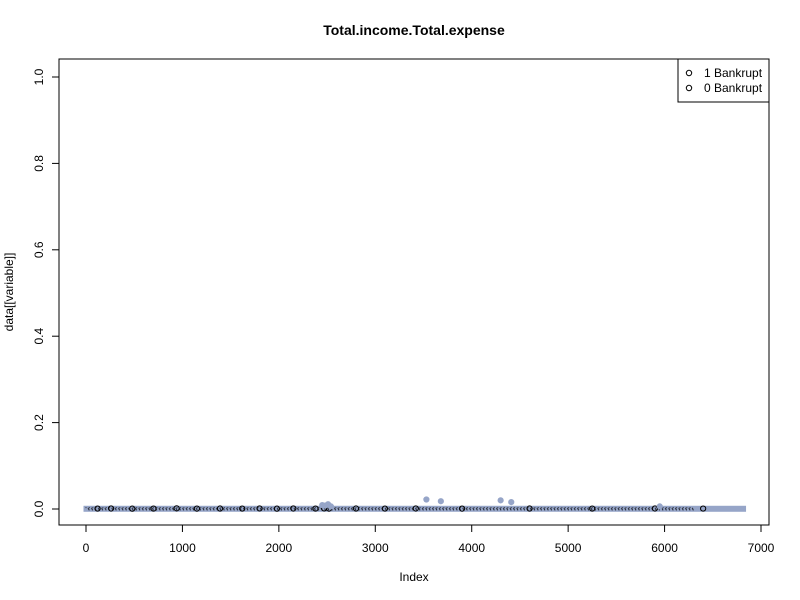  I want to click on y-tick-label: 0.2, so click(39, 422).